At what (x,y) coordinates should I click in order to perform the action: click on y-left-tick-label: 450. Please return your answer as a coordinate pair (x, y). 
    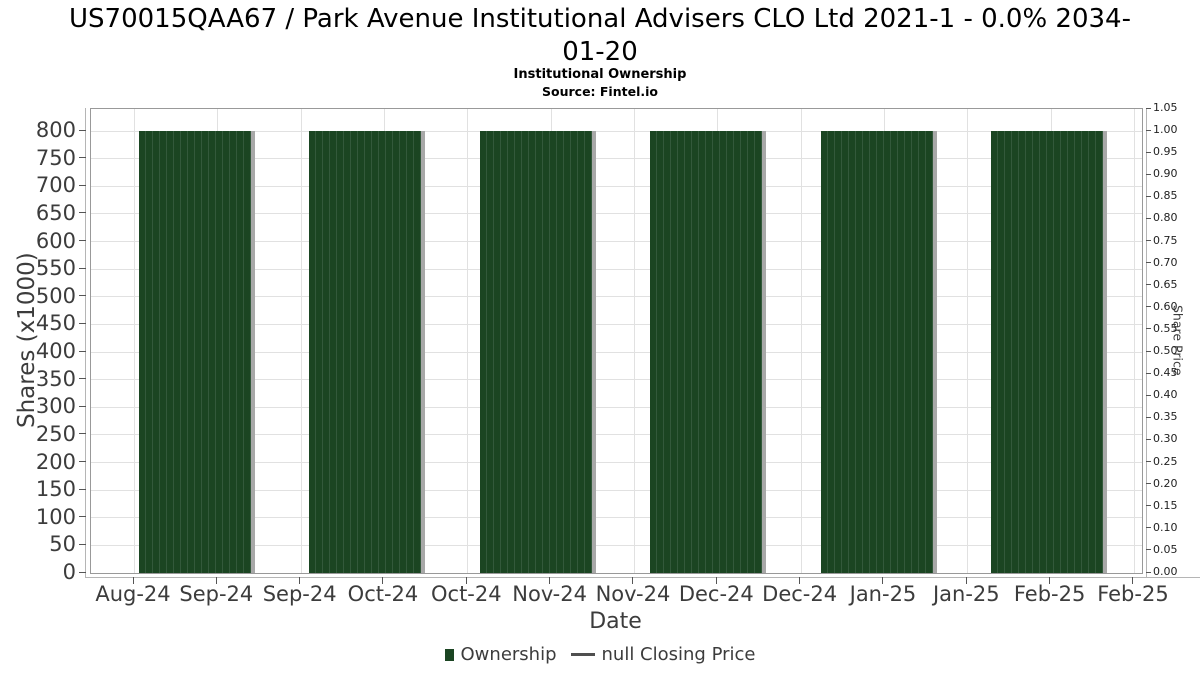
    Looking at the image, I should click on (55, 323).